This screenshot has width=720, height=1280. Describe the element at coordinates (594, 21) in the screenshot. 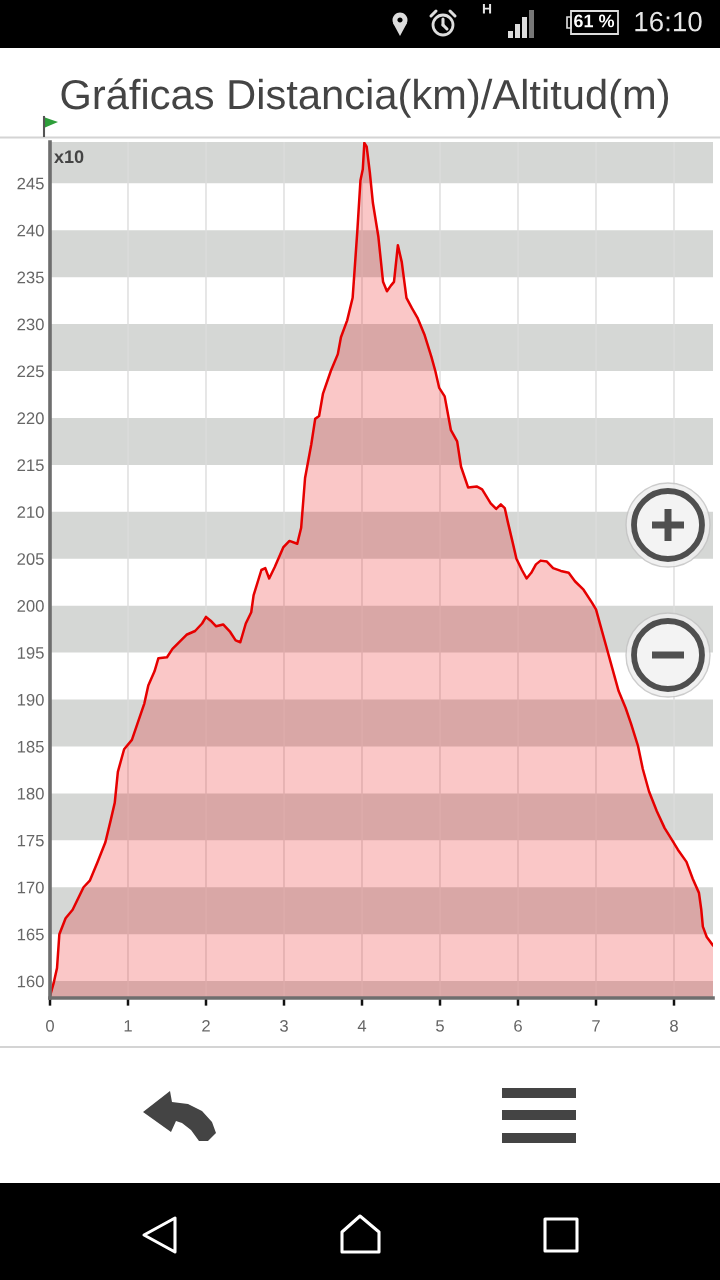

I see `text: 61 %` at that location.